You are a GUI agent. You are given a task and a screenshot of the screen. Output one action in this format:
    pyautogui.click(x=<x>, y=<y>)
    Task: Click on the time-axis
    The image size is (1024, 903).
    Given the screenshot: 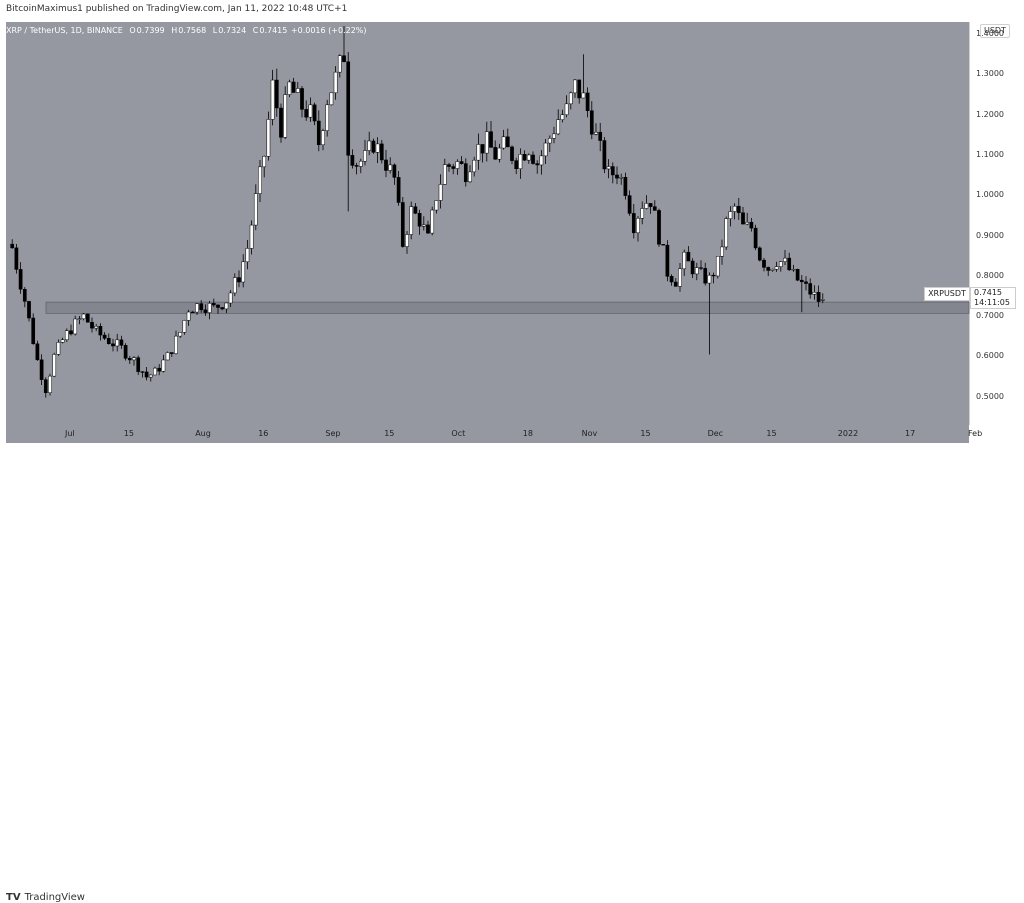 What is the action you would take?
    pyautogui.click(x=487, y=434)
    